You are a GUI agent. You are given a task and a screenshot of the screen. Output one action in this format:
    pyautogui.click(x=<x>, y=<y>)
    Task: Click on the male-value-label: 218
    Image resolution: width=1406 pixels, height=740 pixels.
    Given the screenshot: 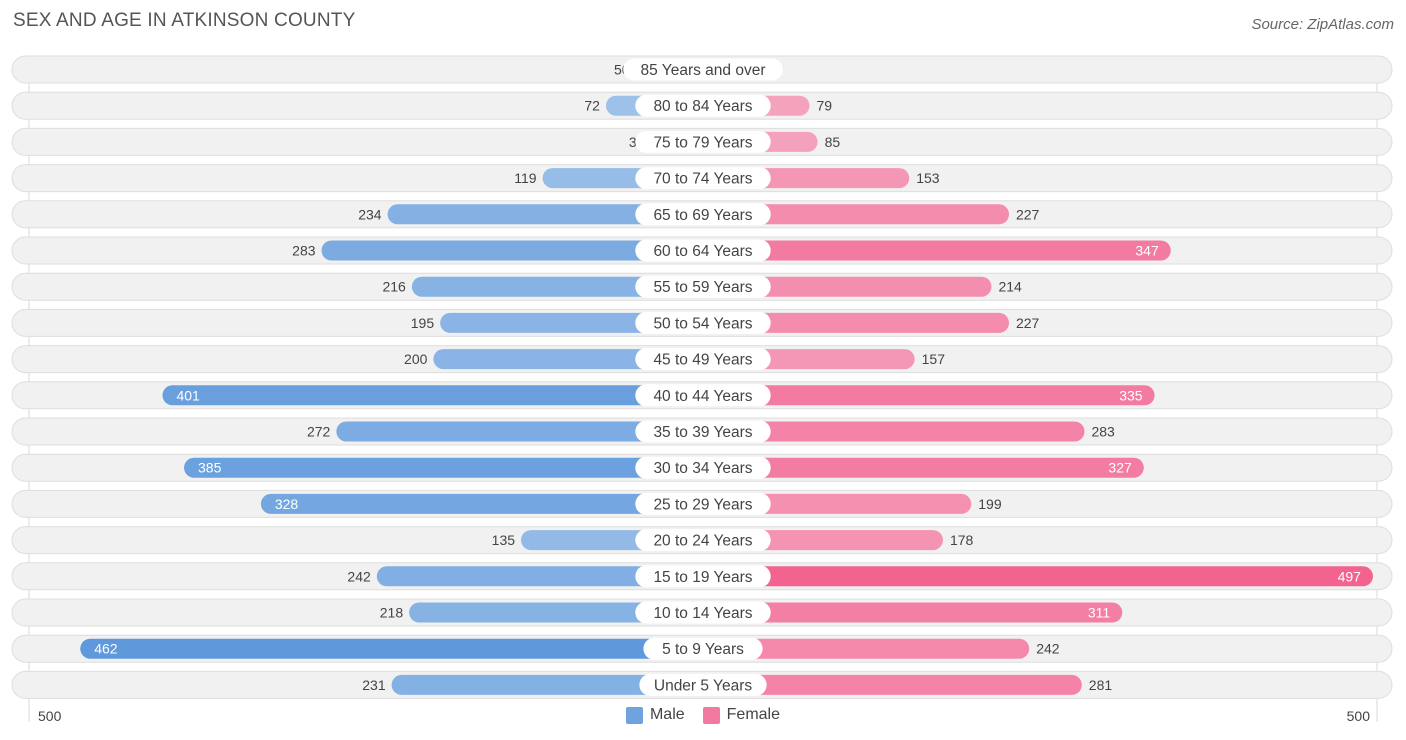 What is the action you would take?
    pyautogui.click(x=392, y=613)
    